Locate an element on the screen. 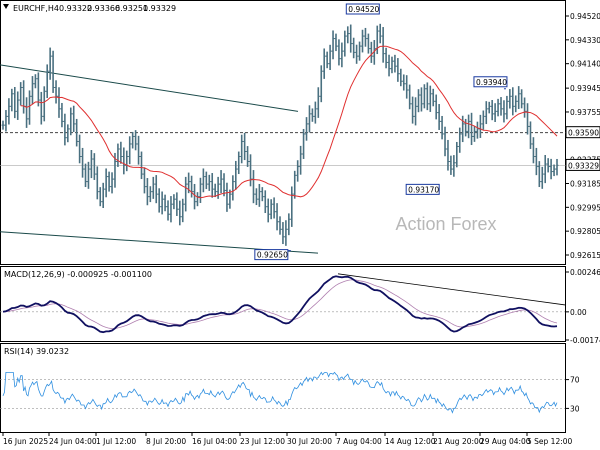 This screenshot has width=600, height=450. price-tick-label: 0.92615 is located at coordinates (585, 255).